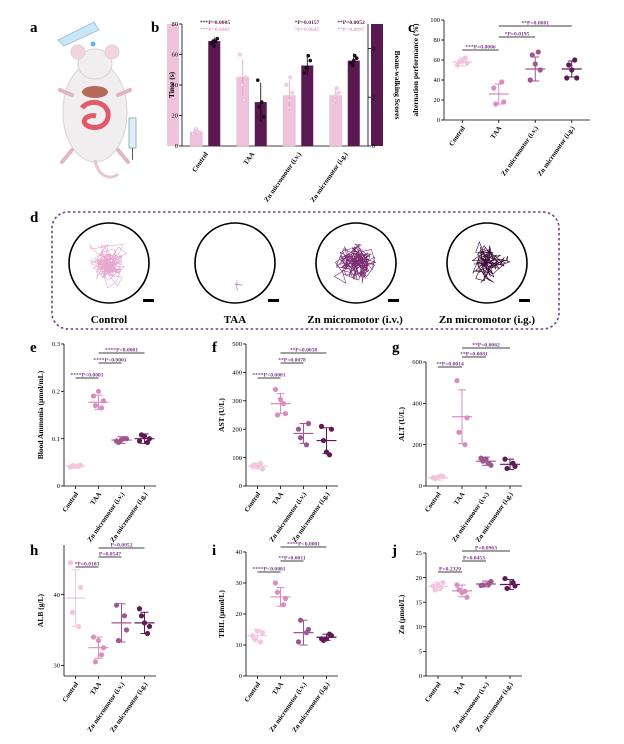 This screenshot has height=744, width=624. Describe the element at coordinates (122, 546) in the screenshot. I see `significance-label: P=0.0052` at that location.